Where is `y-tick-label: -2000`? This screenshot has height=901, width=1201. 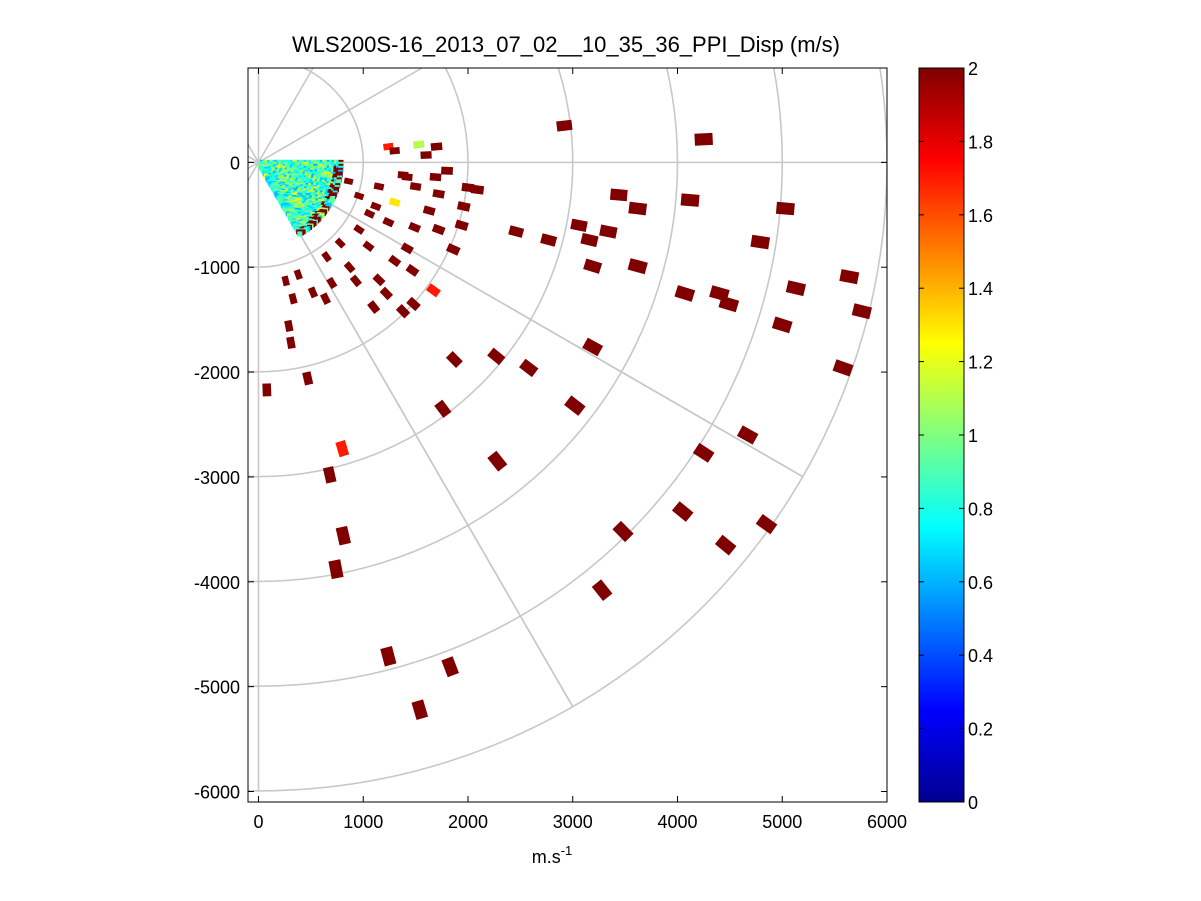 y-tick-label: -2000 is located at coordinates (217, 373).